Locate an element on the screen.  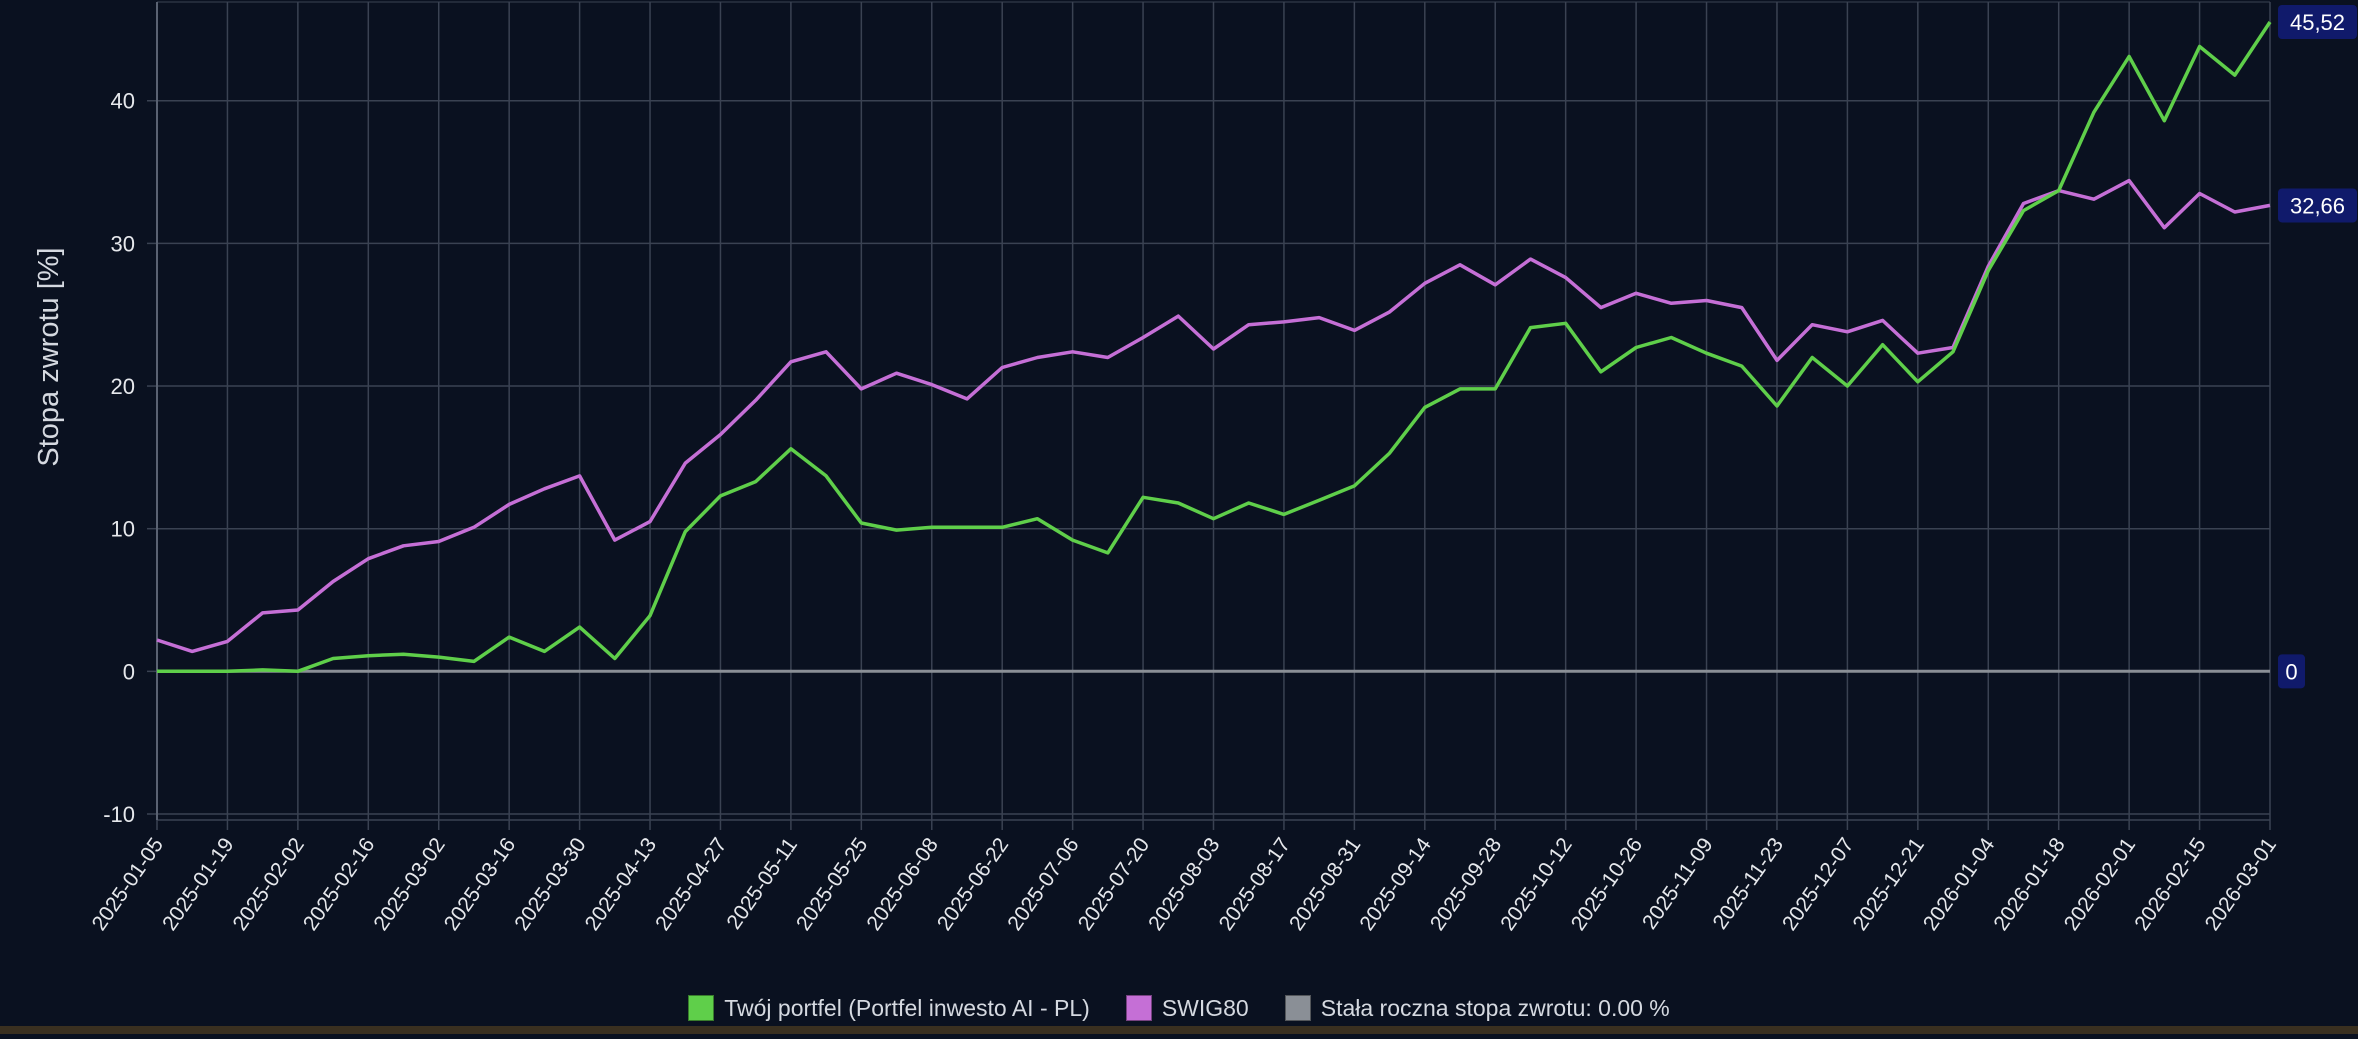
swig80-end-label: 32,66 is located at coordinates (2317, 205).